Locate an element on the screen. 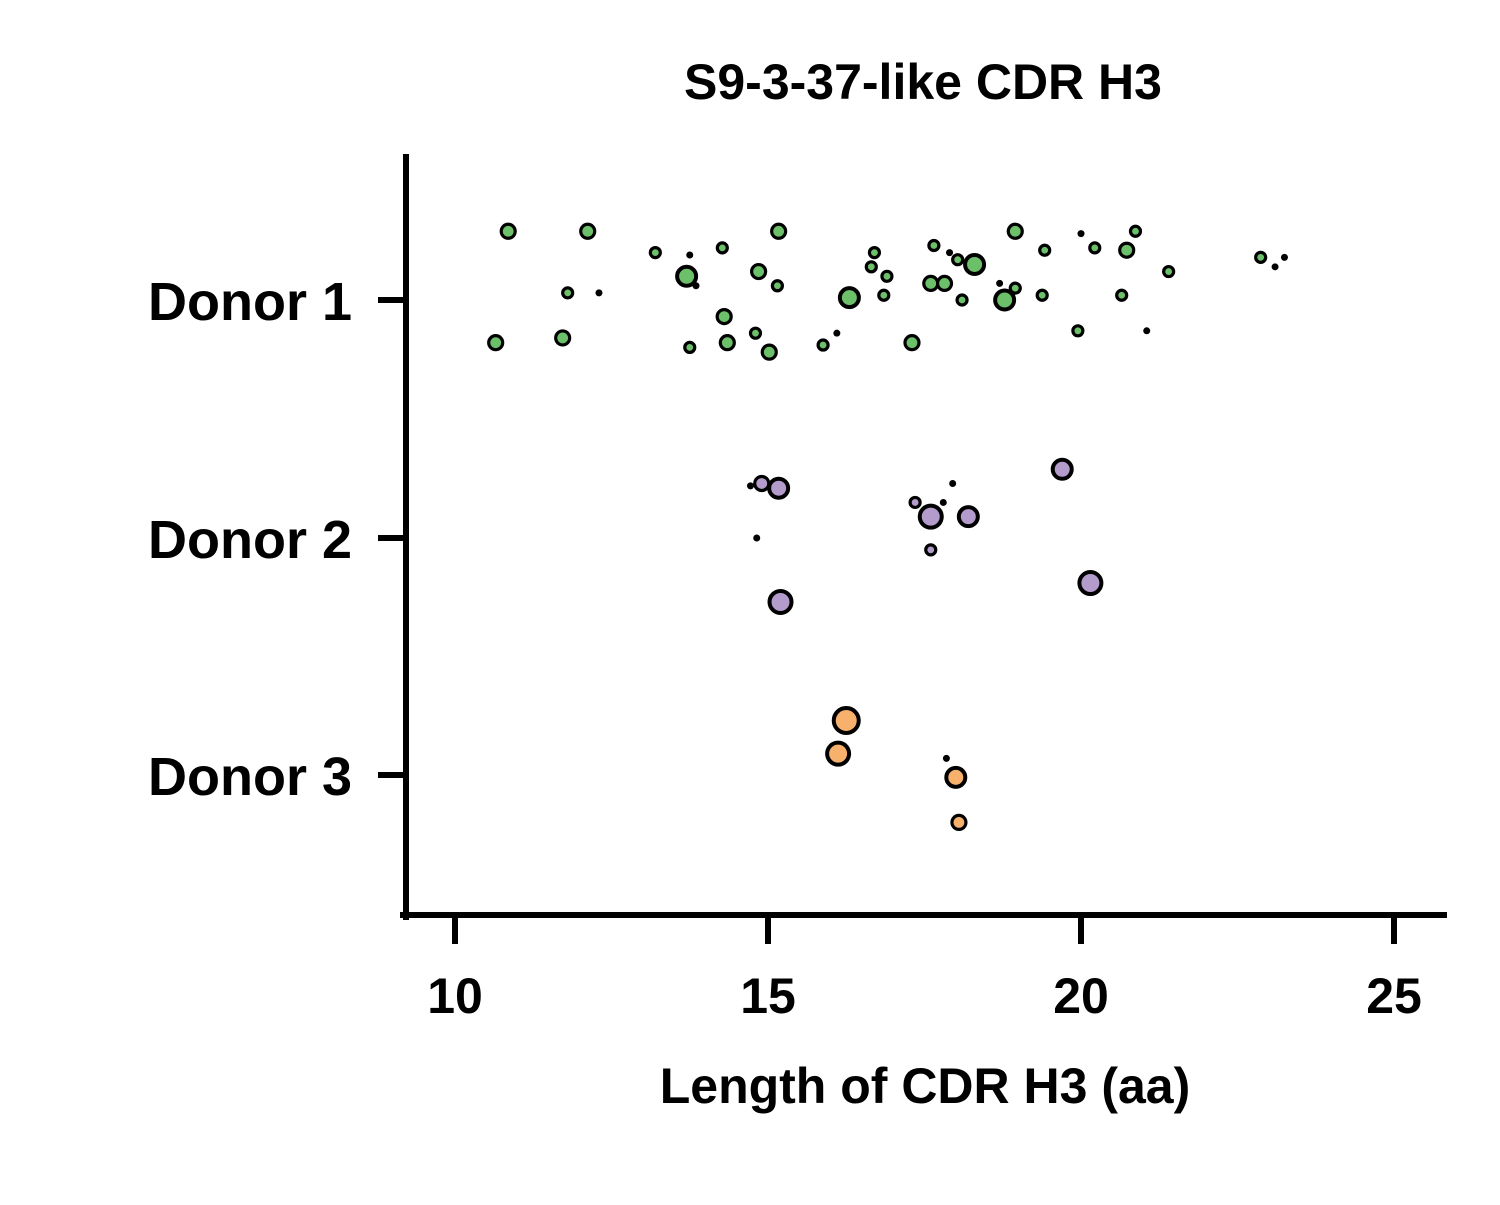 The height and width of the screenshot is (1205, 1500). y-ticks: Donor 1 Donor 2 Donor 3 is located at coordinates (277, 539).